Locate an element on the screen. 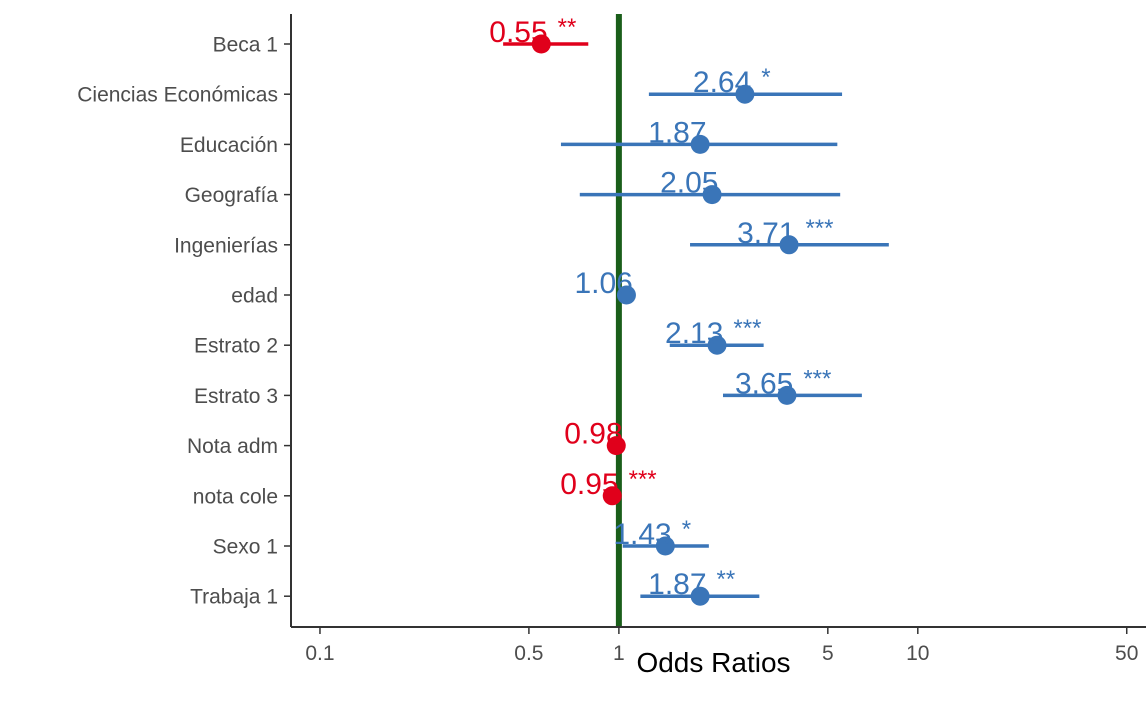  y-tick-label: Ciencias Económicas is located at coordinates (177, 95).